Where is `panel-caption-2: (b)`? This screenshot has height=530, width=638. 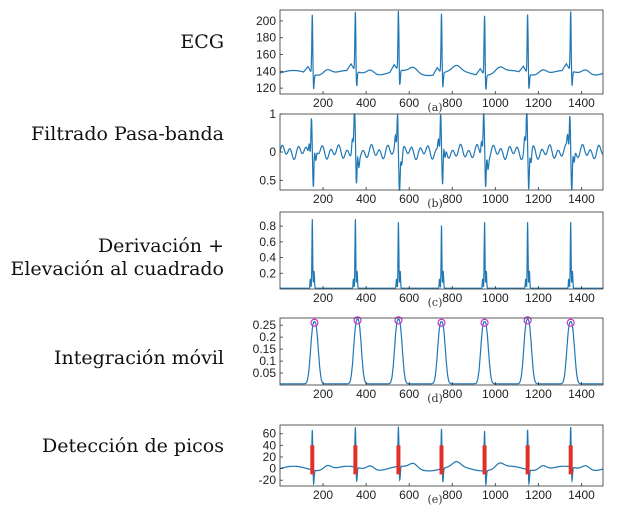
panel-caption-2: (b) is located at coordinates (435, 203).